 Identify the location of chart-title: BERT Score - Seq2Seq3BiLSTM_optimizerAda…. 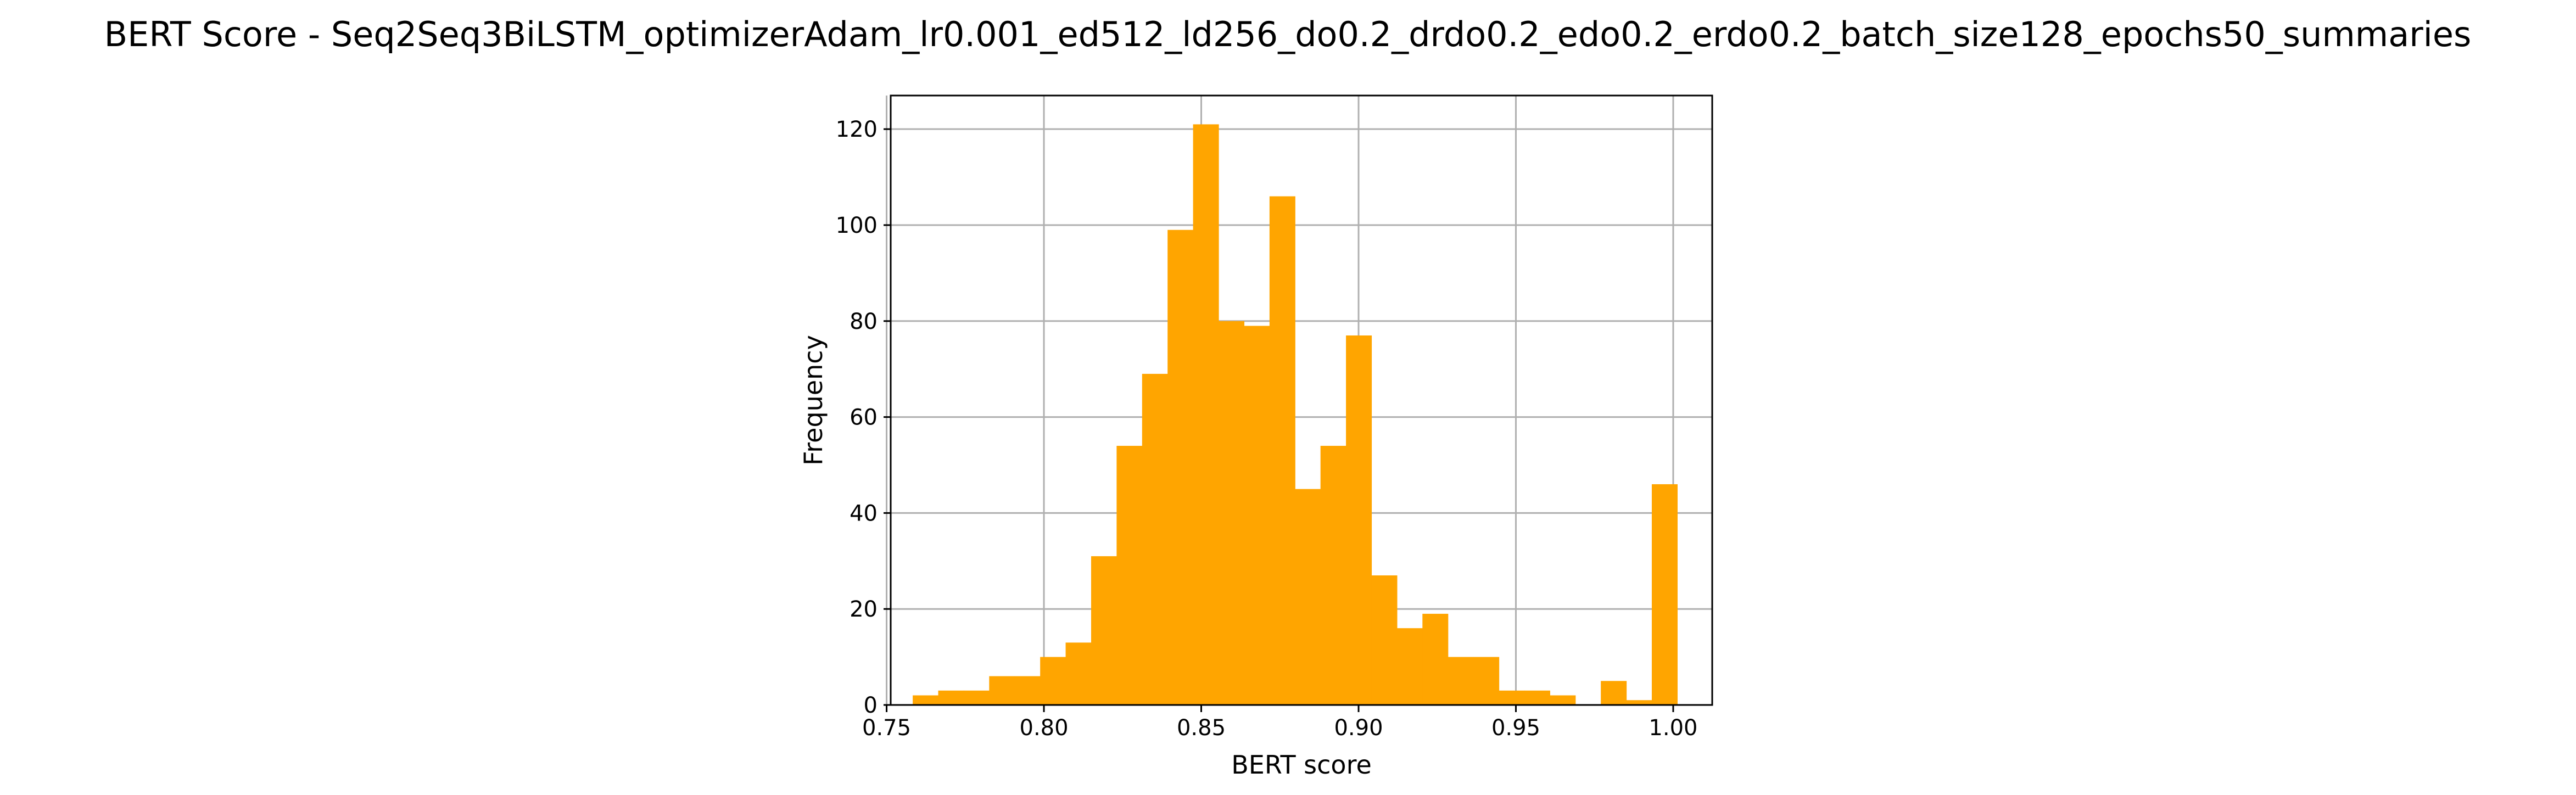
(1288, 34).